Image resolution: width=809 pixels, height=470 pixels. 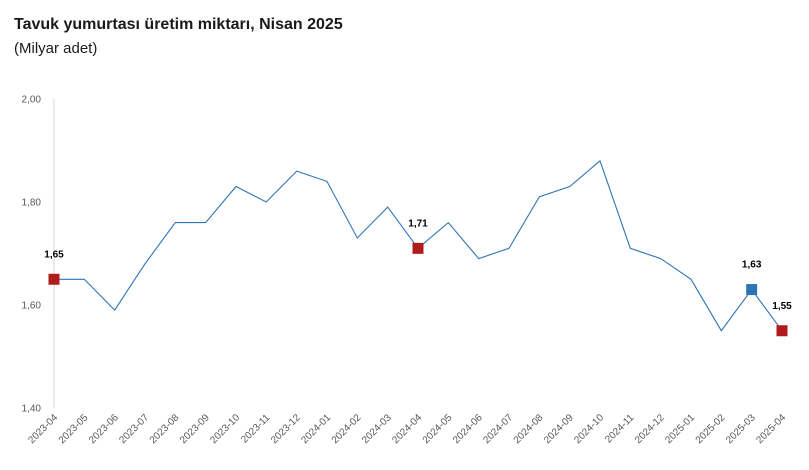 I want to click on x-tick-label: 2023-09, so click(x=195, y=429).